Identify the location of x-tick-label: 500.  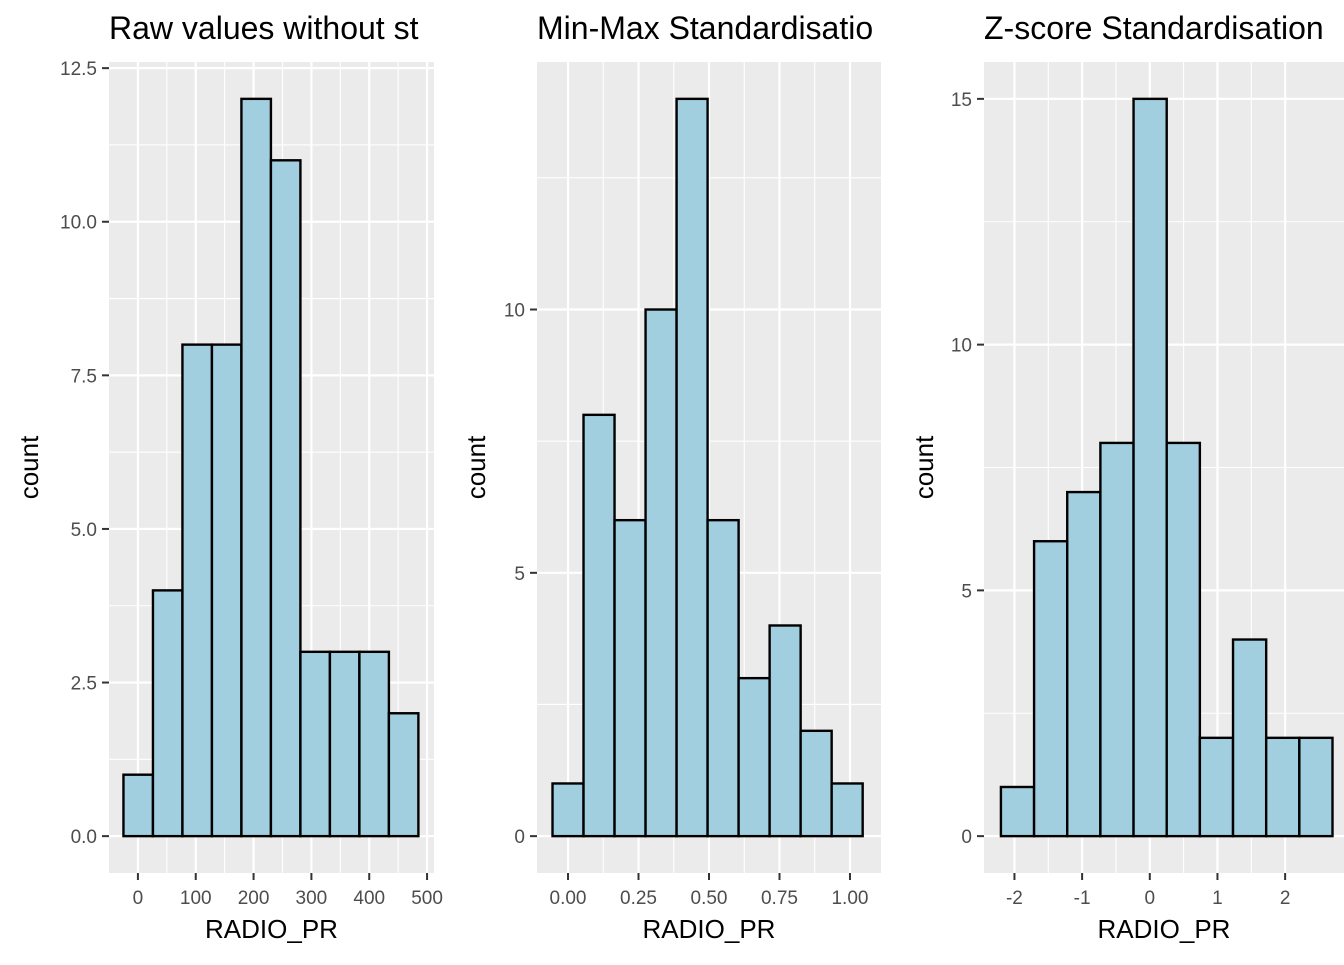
(427, 898).